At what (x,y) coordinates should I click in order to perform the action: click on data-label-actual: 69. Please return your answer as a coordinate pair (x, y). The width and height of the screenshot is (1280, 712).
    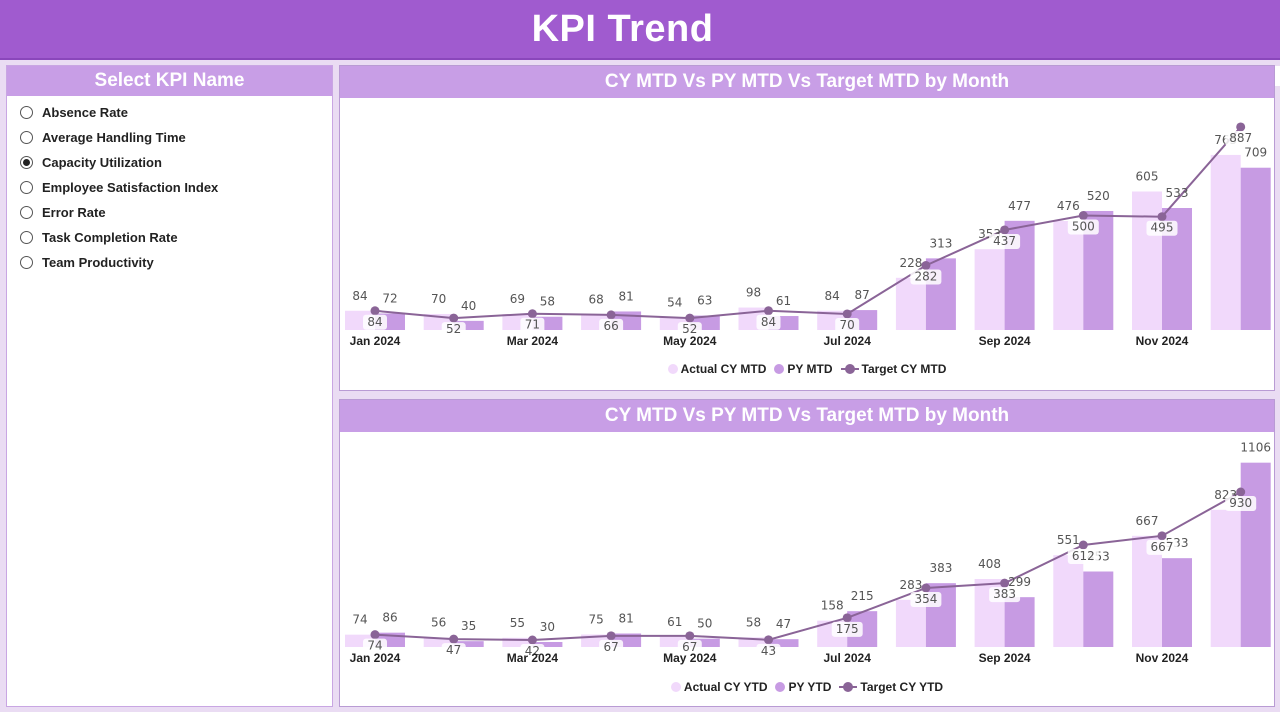
    Looking at the image, I should click on (517, 299).